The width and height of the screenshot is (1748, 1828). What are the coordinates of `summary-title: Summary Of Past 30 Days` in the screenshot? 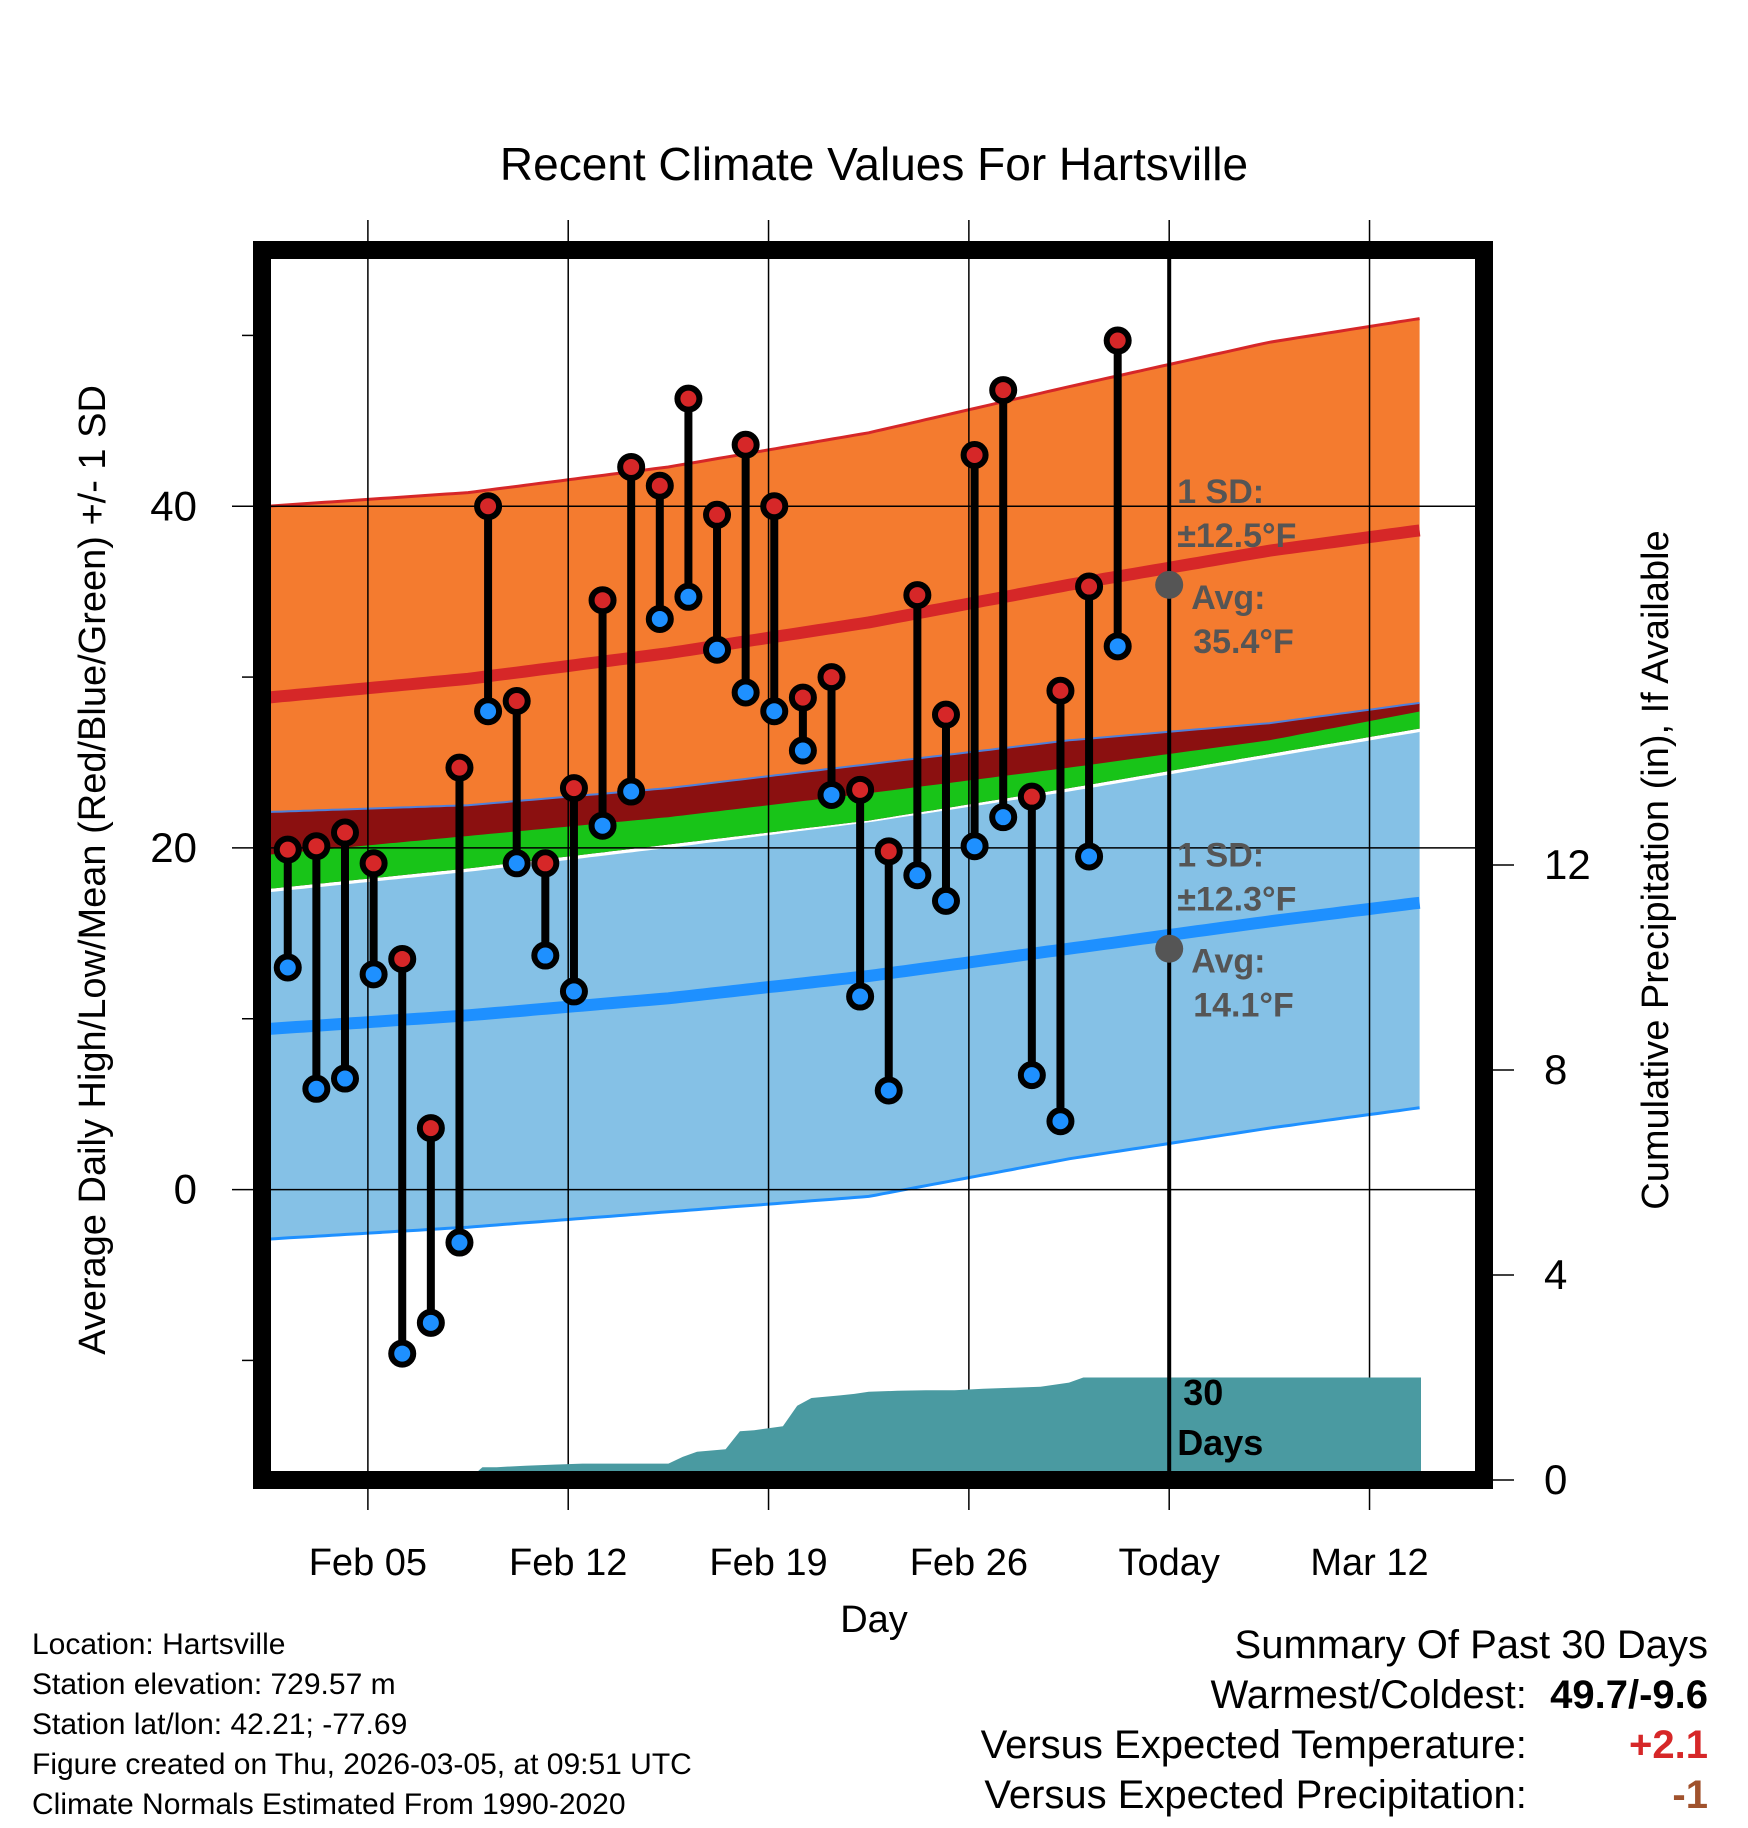 It's located at (1471, 1645).